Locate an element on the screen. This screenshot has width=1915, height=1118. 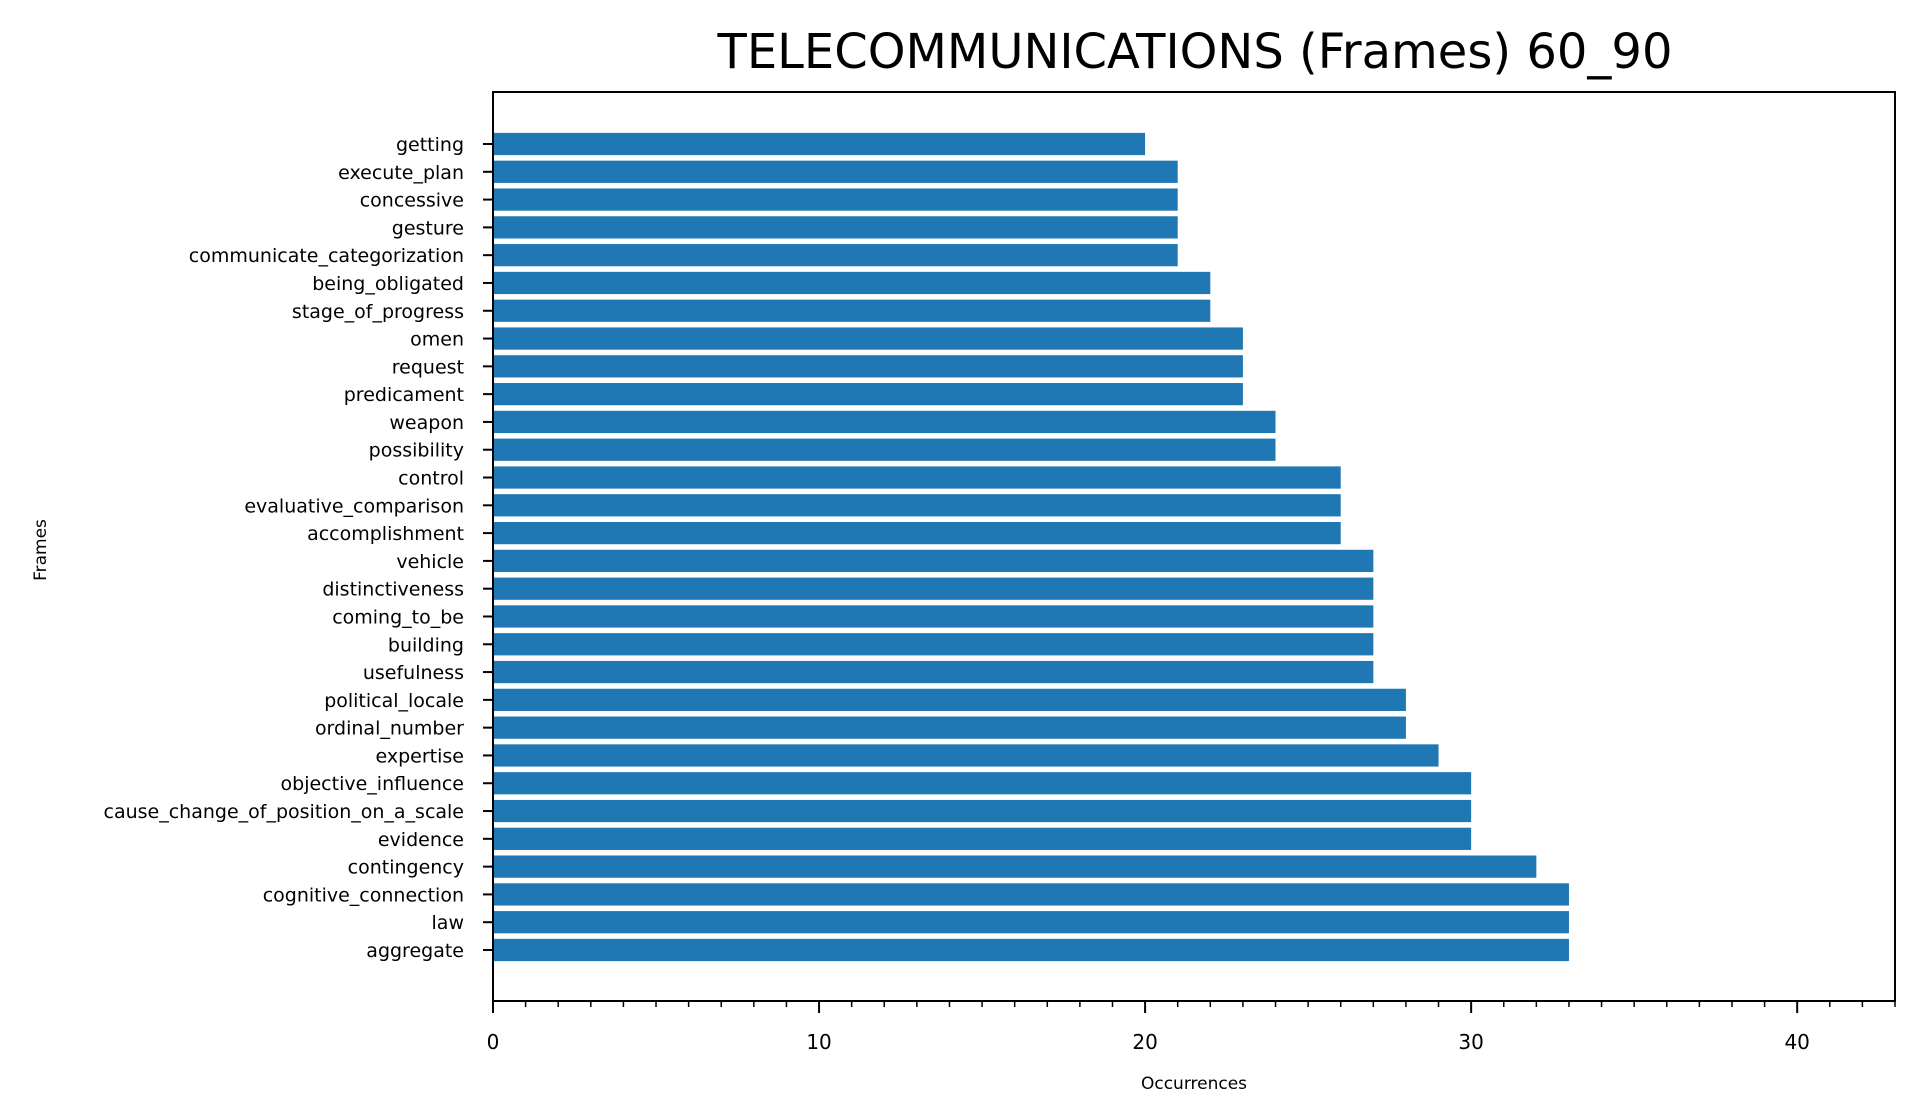
y-tick-label: concessive is located at coordinates (412, 201).